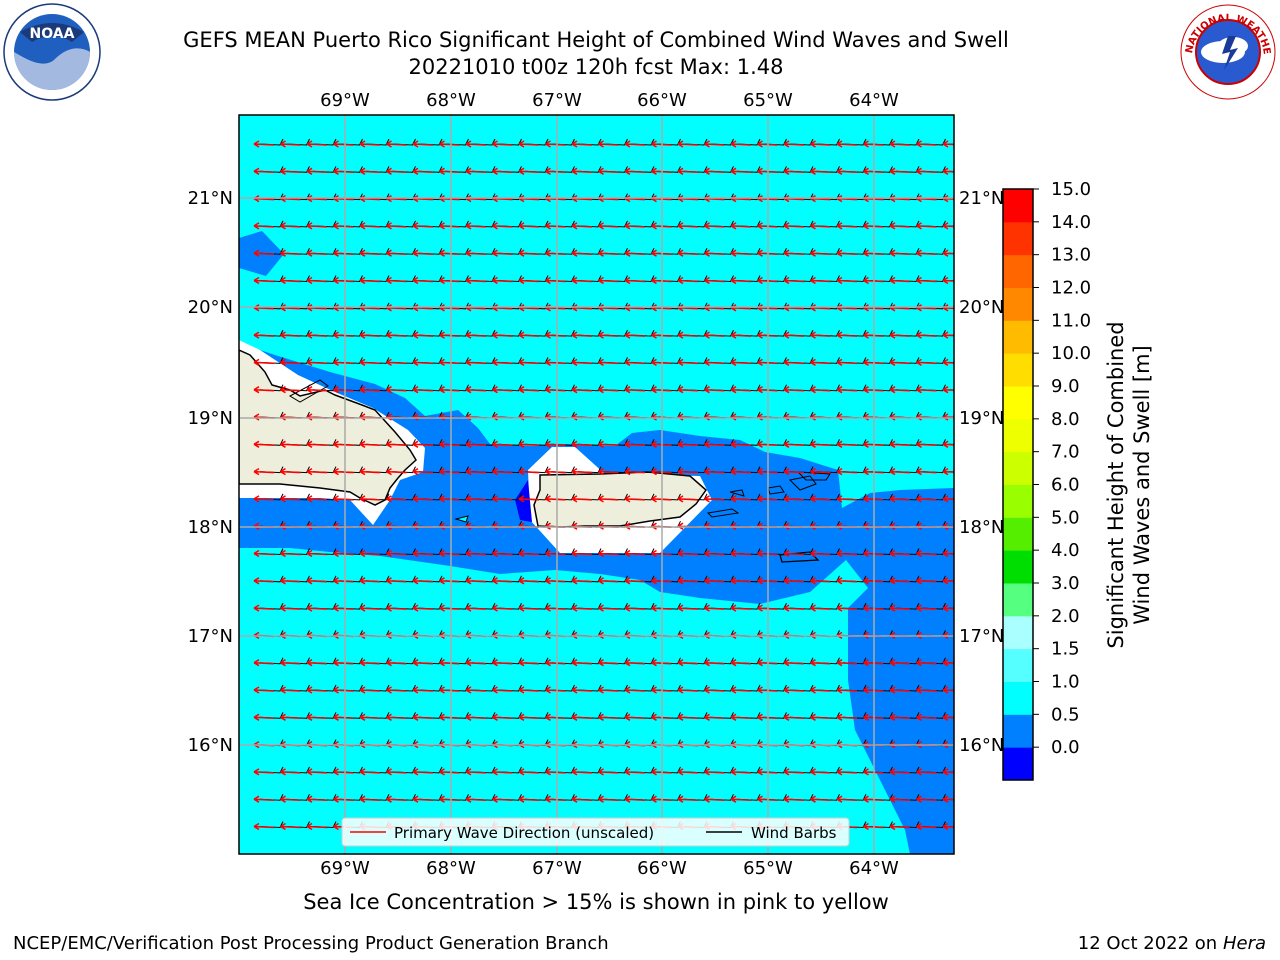  Describe the element at coordinates (768, 868) in the screenshot. I see `lon-label: 65°W` at that location.